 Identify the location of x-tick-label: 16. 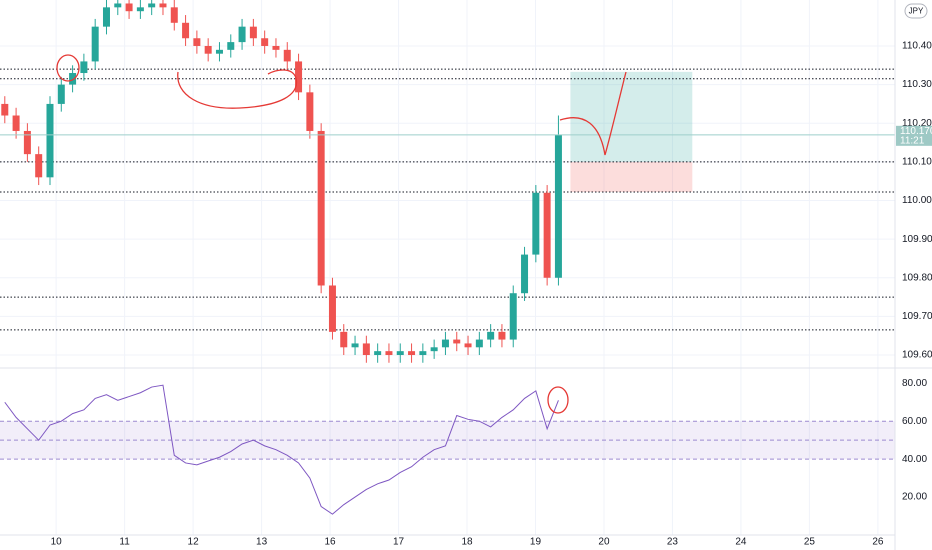
(330, 542).